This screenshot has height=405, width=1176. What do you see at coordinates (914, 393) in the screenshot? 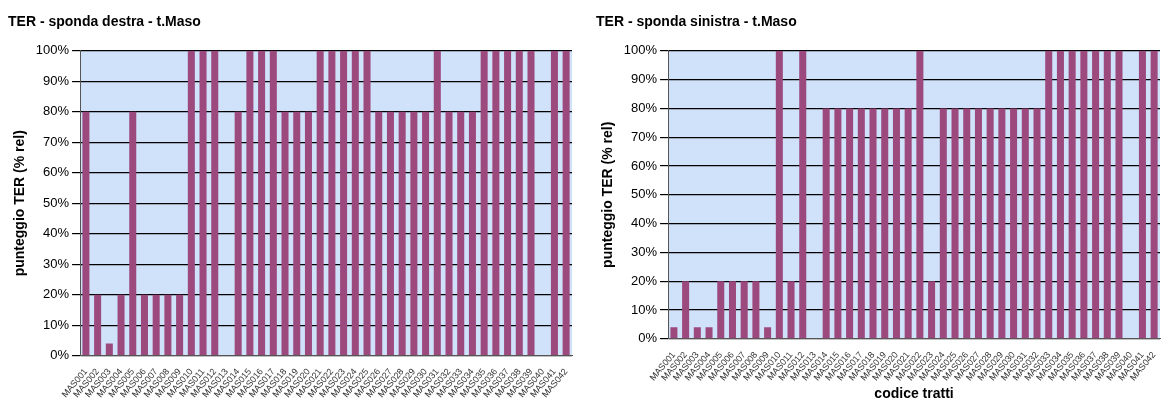
I see `x-axis-title: codice tratti` at bounding box center [914, 393].